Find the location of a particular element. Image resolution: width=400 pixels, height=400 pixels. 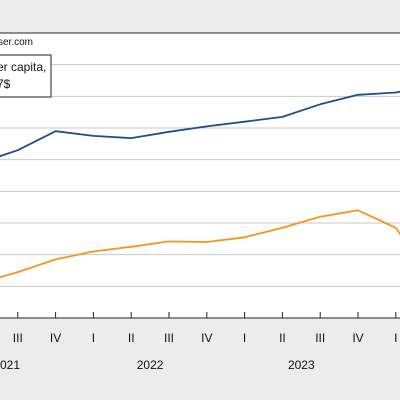

legend: er capita, 7$ is located at coordinates (26, 76).